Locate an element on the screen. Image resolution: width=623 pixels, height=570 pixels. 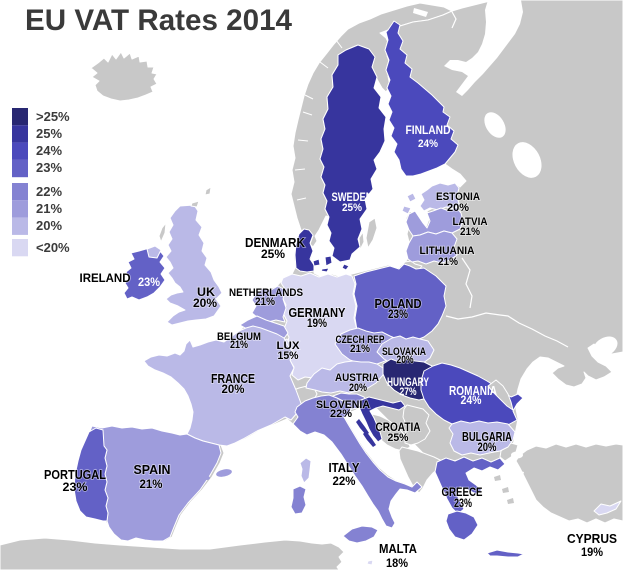
svg-text: 18% is located at coordinates (397, 563).